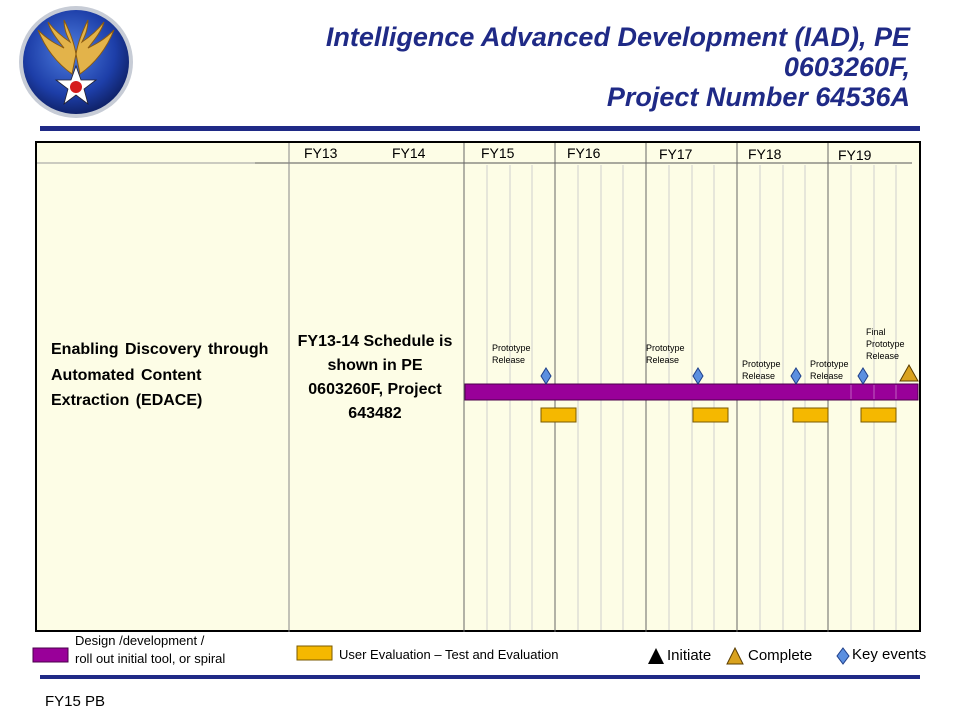 The image size is (960, 720). What do you see at coordinates (409, 153) in the screenshot?
I see `fy-label: FY14` at bounding box center [409, 153].